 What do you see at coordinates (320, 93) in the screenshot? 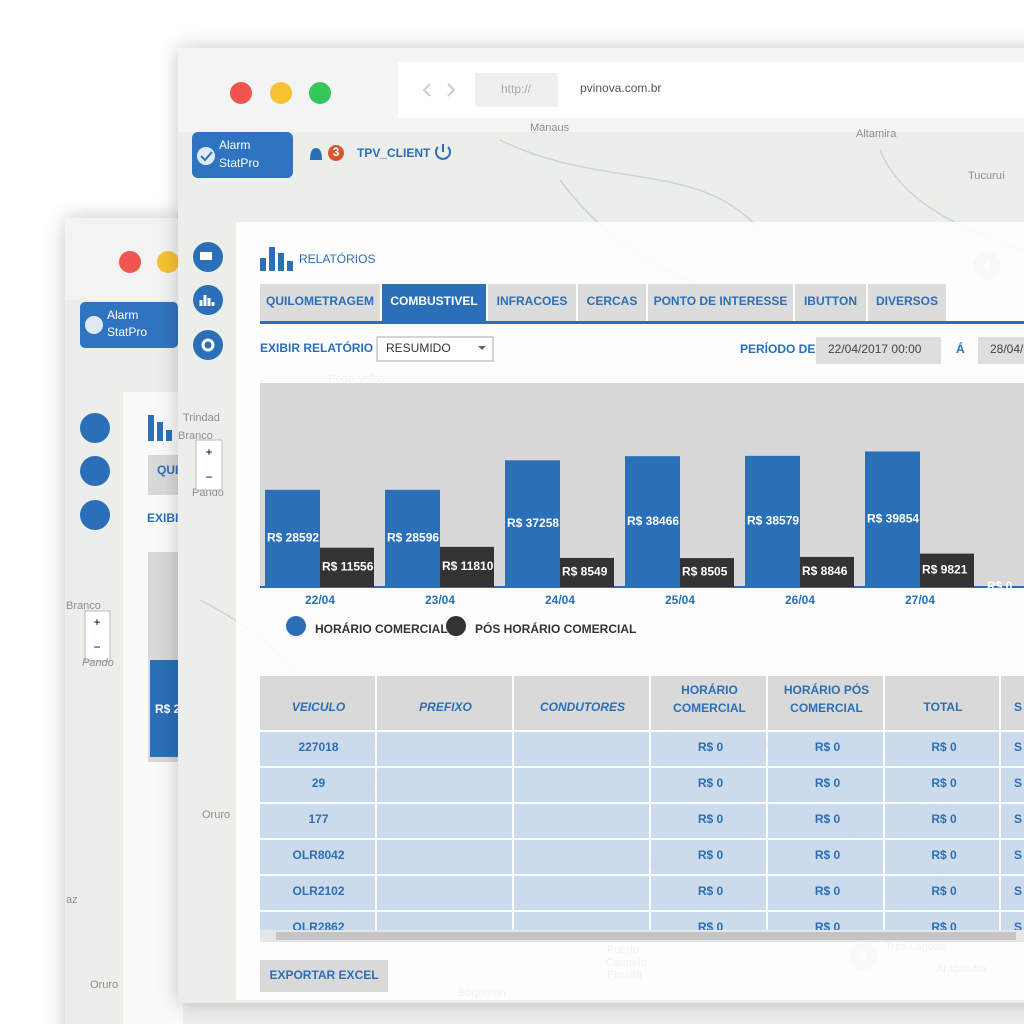
I see `max-dot` at bounding box center [320, 93].